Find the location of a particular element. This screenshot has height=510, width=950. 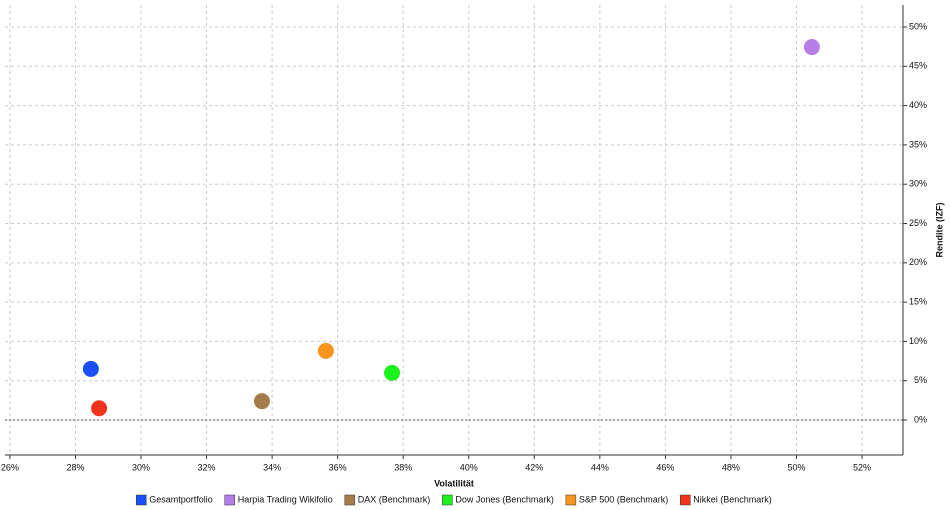

x-tick-label: 40% is located at coordinates (469, 467).